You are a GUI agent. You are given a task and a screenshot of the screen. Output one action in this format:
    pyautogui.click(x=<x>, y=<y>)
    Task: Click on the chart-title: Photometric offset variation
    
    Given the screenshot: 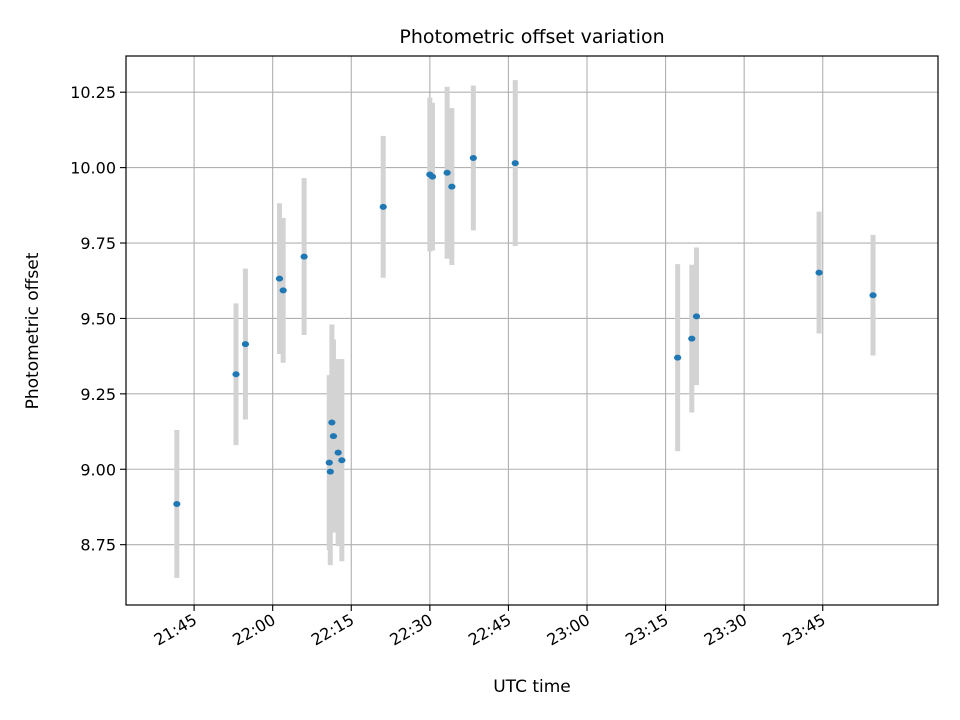 What is the action you would take?
    pyautogui.click(x=531, y=37)
    